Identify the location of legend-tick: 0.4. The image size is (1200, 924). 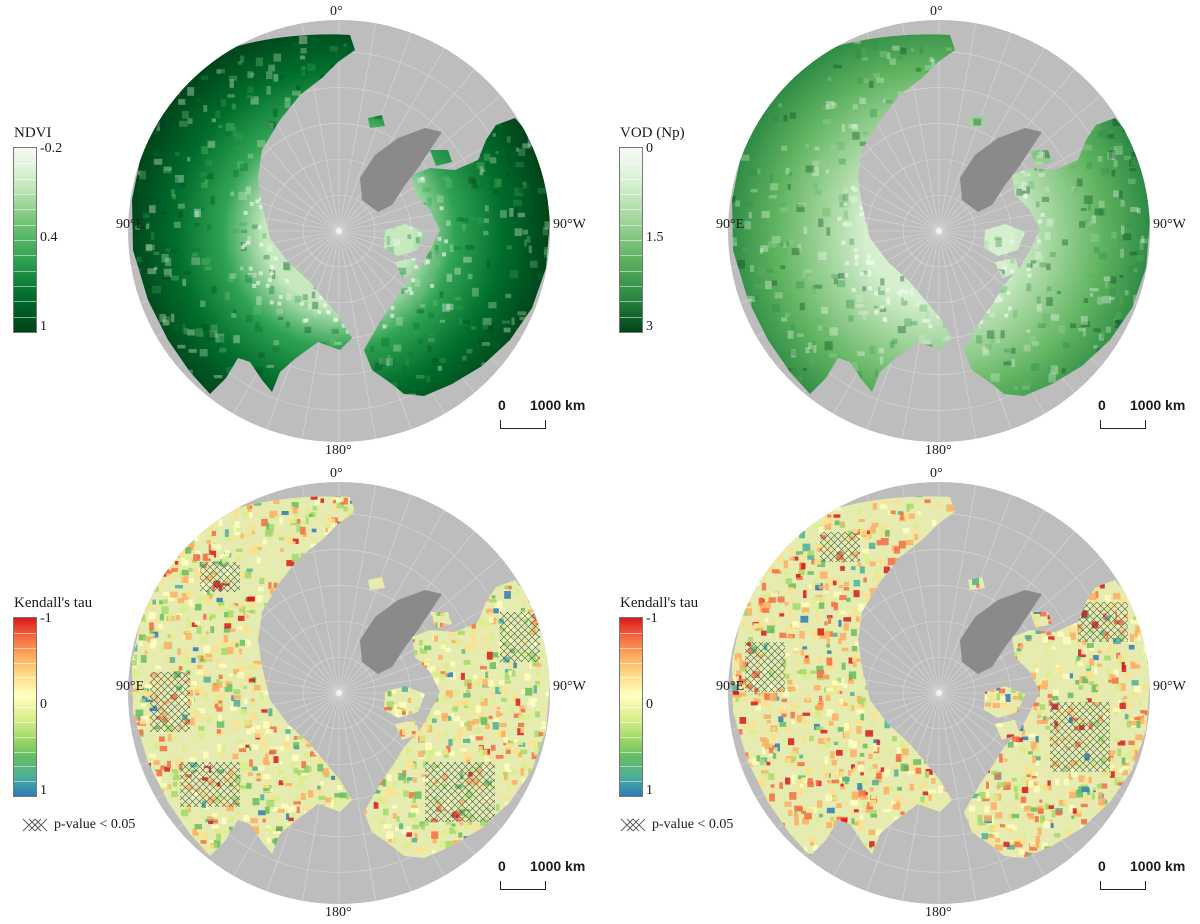
(49, 238).